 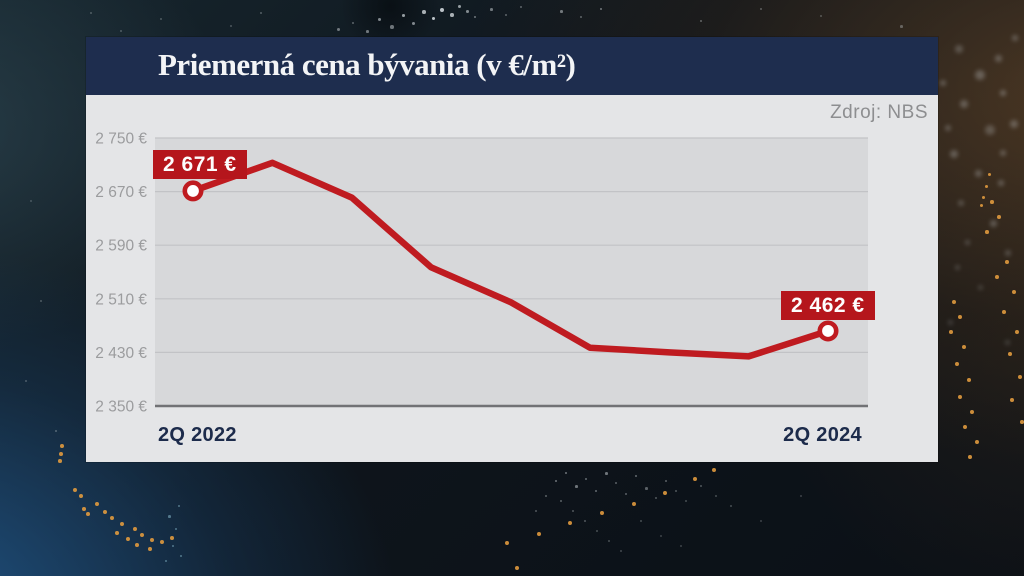 What do you see at coordinates (879, 112) in the screenshot?
I see `source-label: Zdroj: NBS` at bounding box center [879, 112].